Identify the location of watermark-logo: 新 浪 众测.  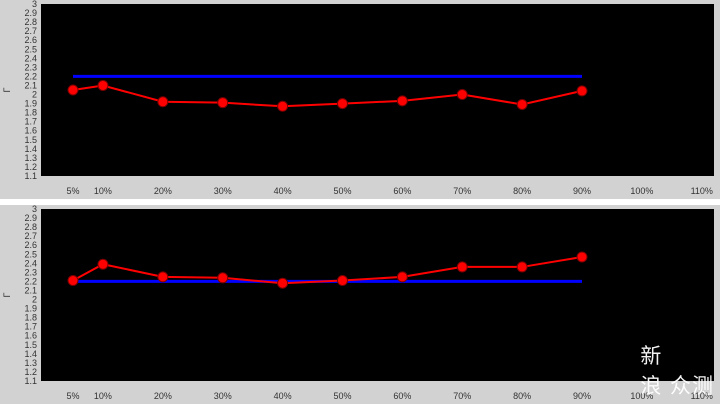
(677, 370).